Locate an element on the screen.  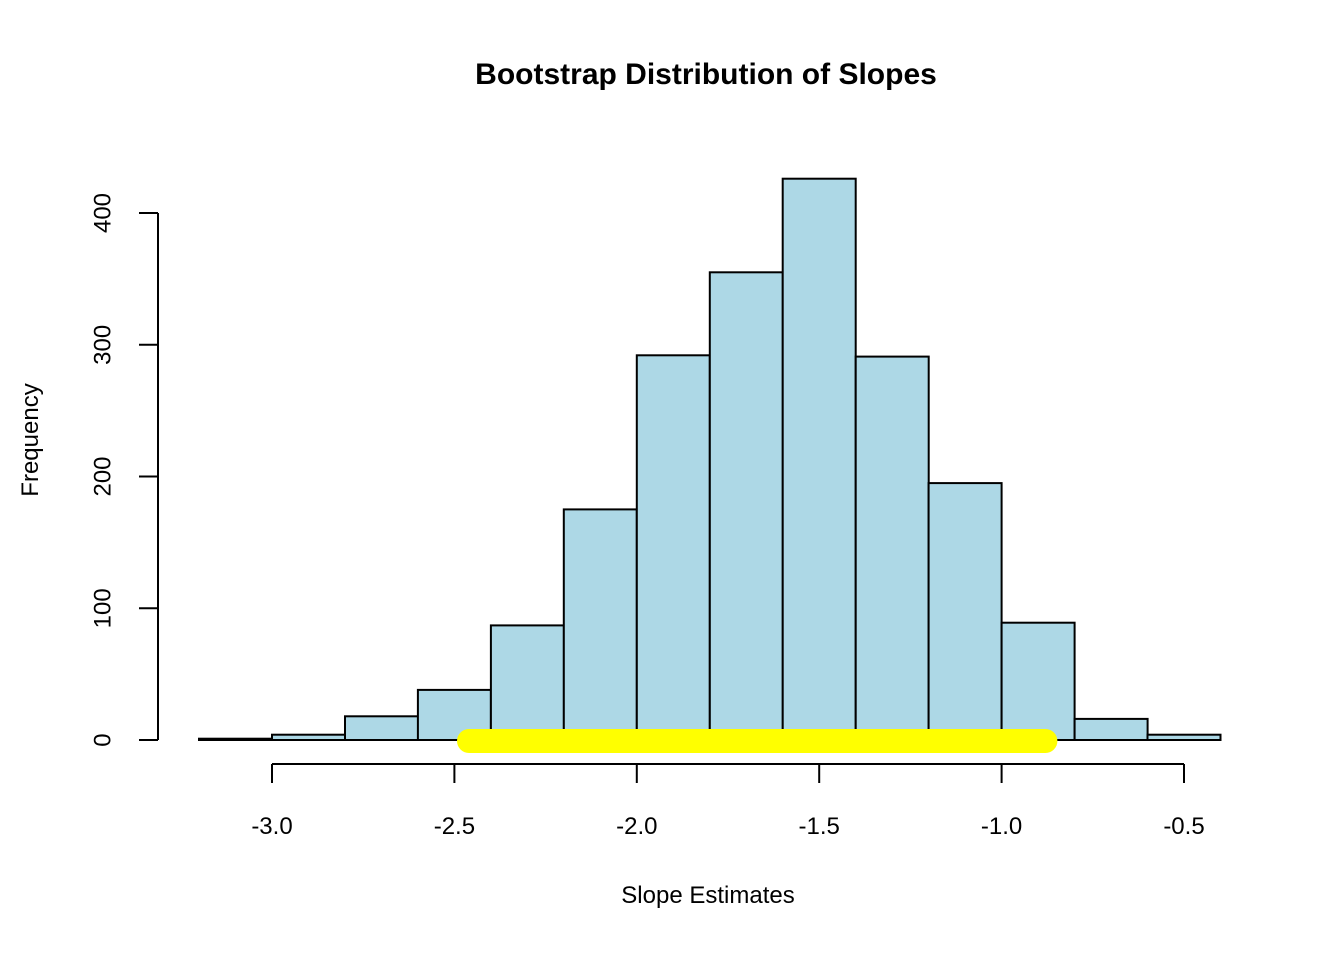
x-axis-label: Slope Estimates is located at coordinates (708, 895).